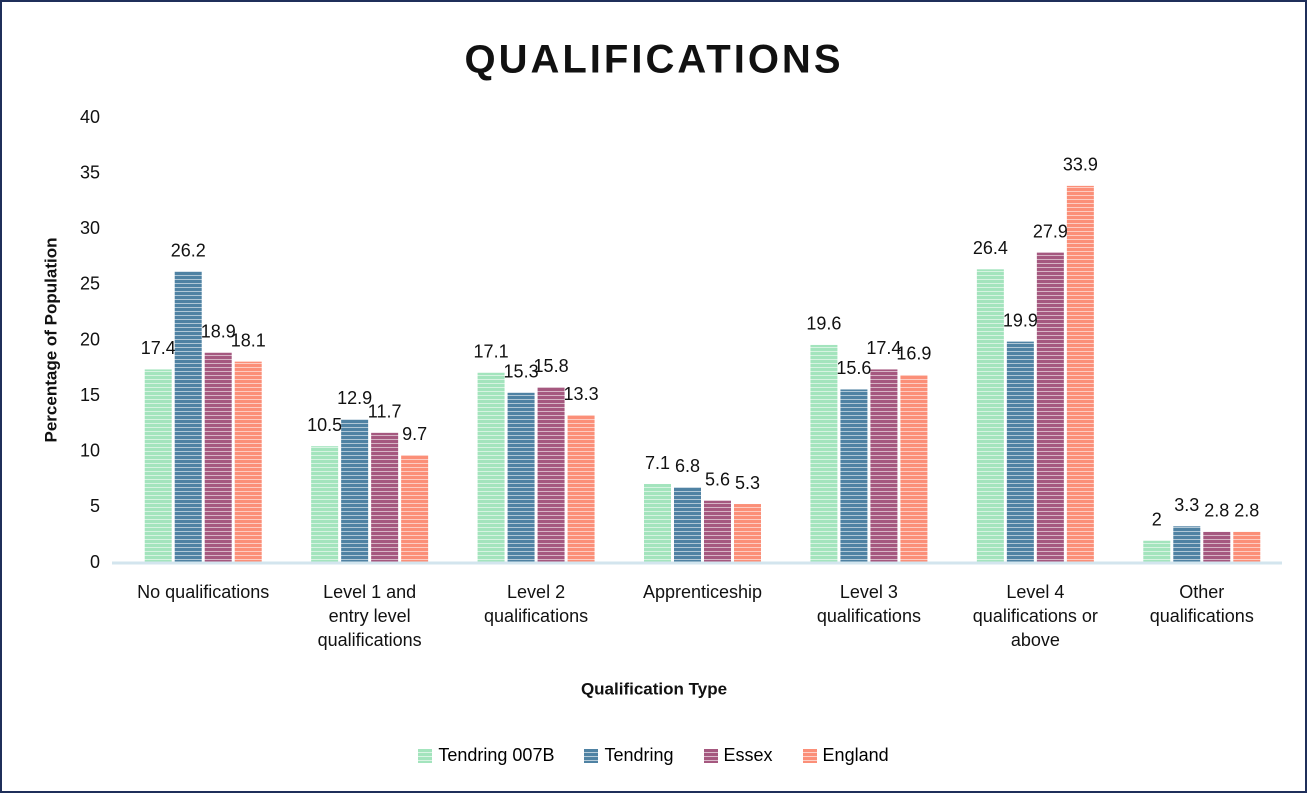  Describe the element at coordinates (654, 688) in the screenshot. I see `x-axis-label: Qualification Type` at that location.